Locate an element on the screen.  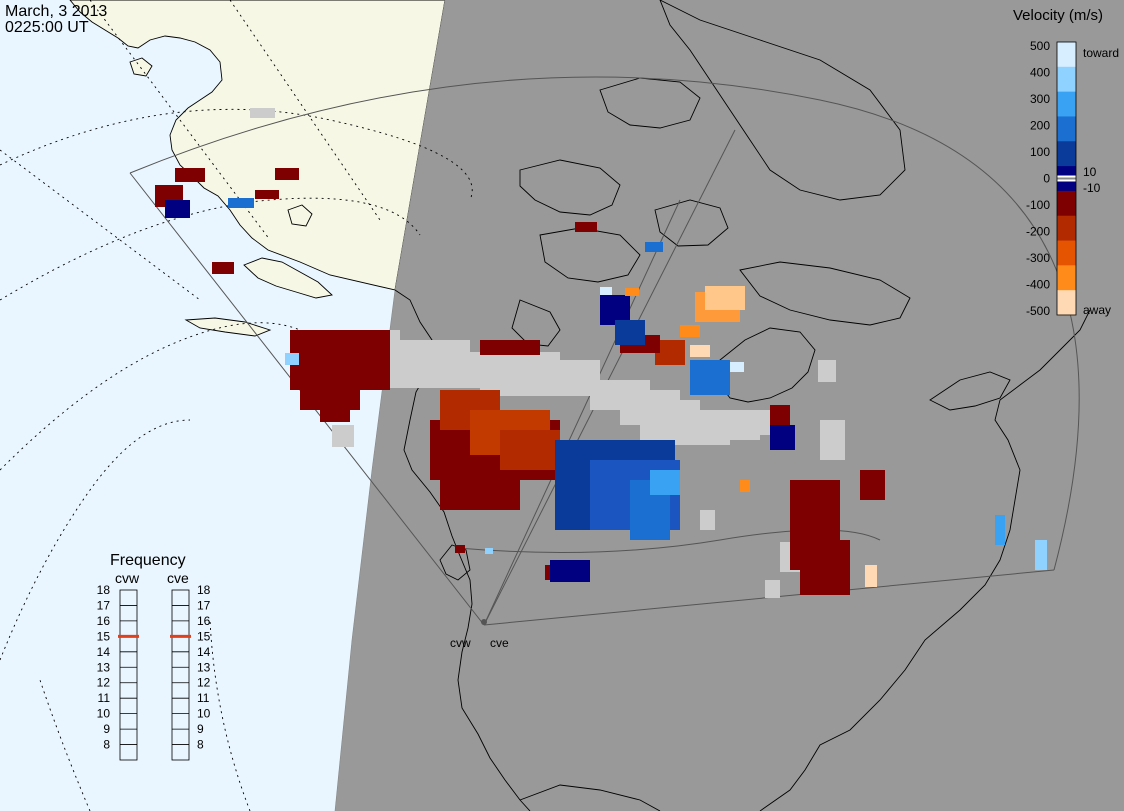
colorbar-tick-label: 200 is located at coordinates (1040, 126).